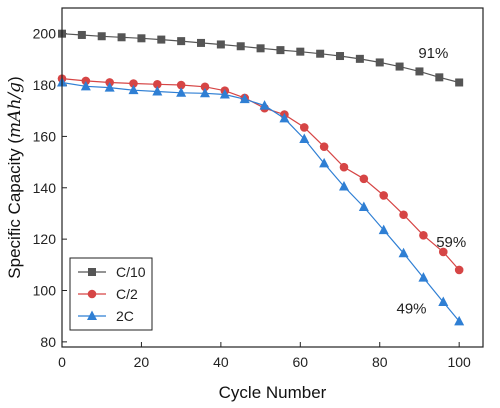 Image resolution: width=500 pixels, height=408 pixels. Describe the element at coordinates (45, 291) in the screenshot. I see `y-tick-label: 100` at that location.